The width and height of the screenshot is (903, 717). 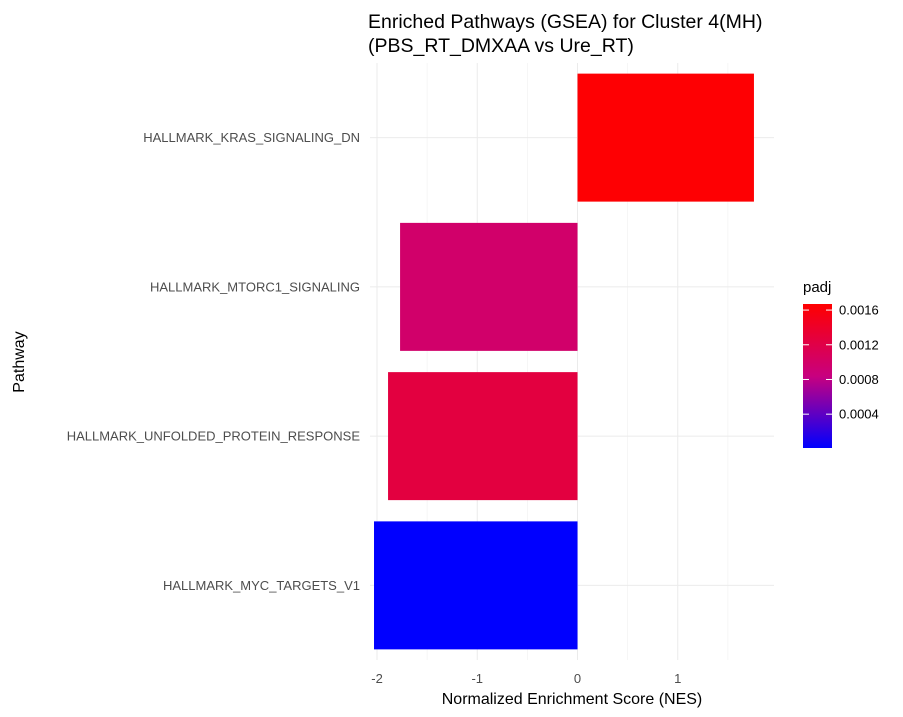 I want to click on x-axis-title: Normalized Enrichment Score (NES), so click(x=572, y=699).